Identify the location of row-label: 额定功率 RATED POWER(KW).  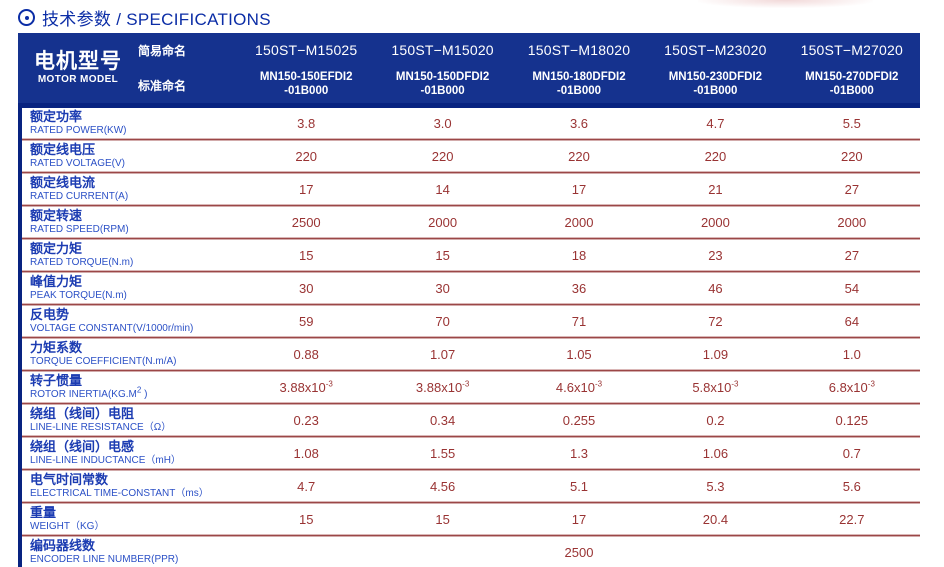
(130, 122).